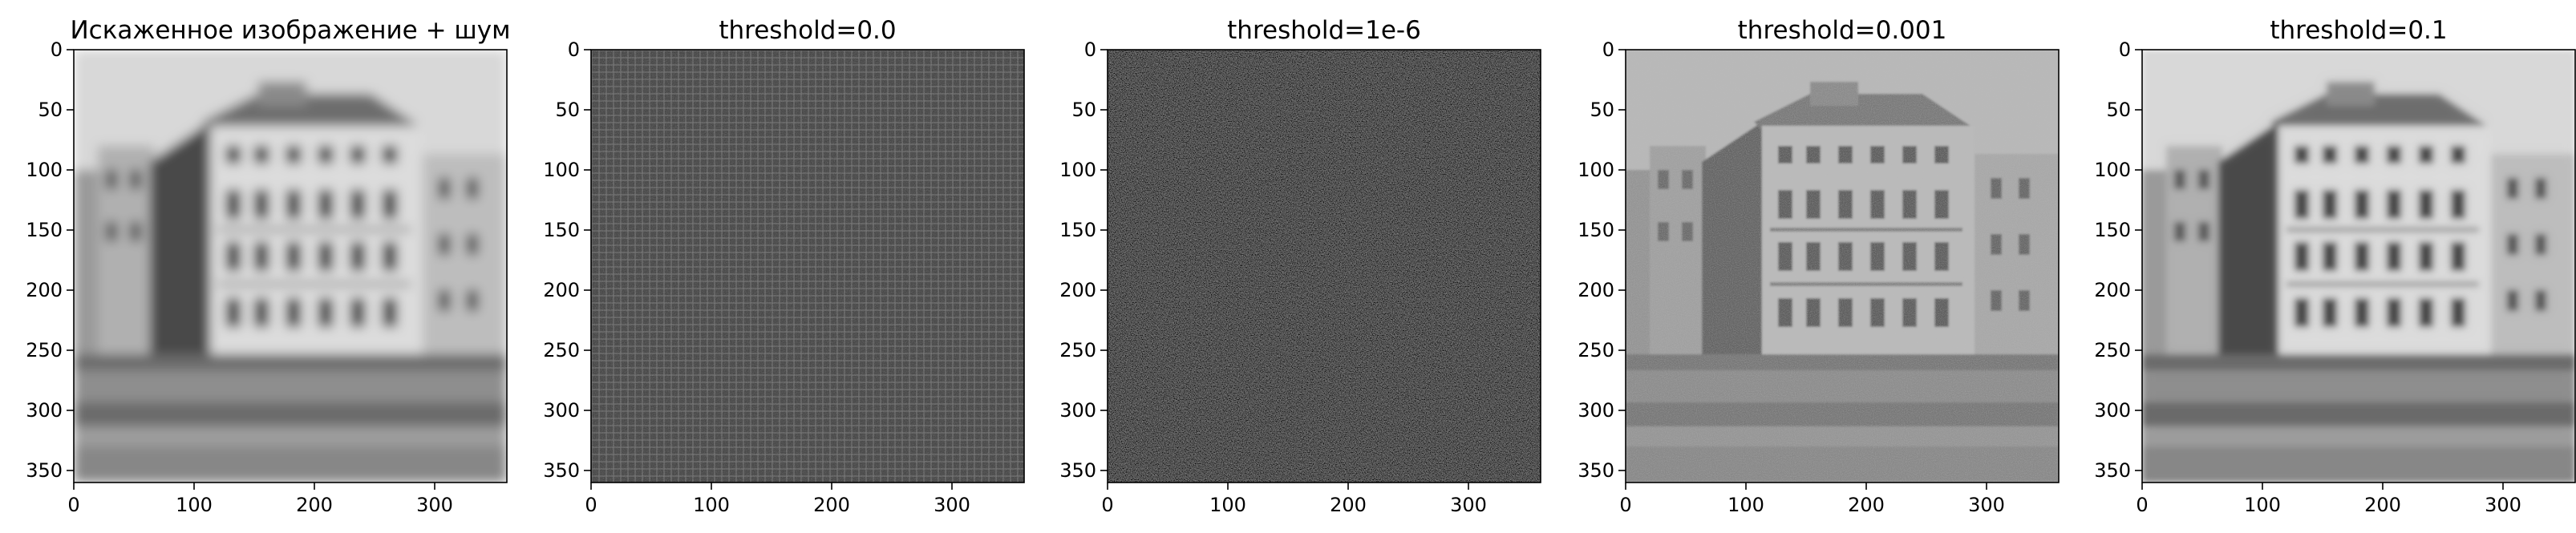 This screenshot has width=2576, height=533. I want to click on image-blurred-noisy, so click(290, 266).